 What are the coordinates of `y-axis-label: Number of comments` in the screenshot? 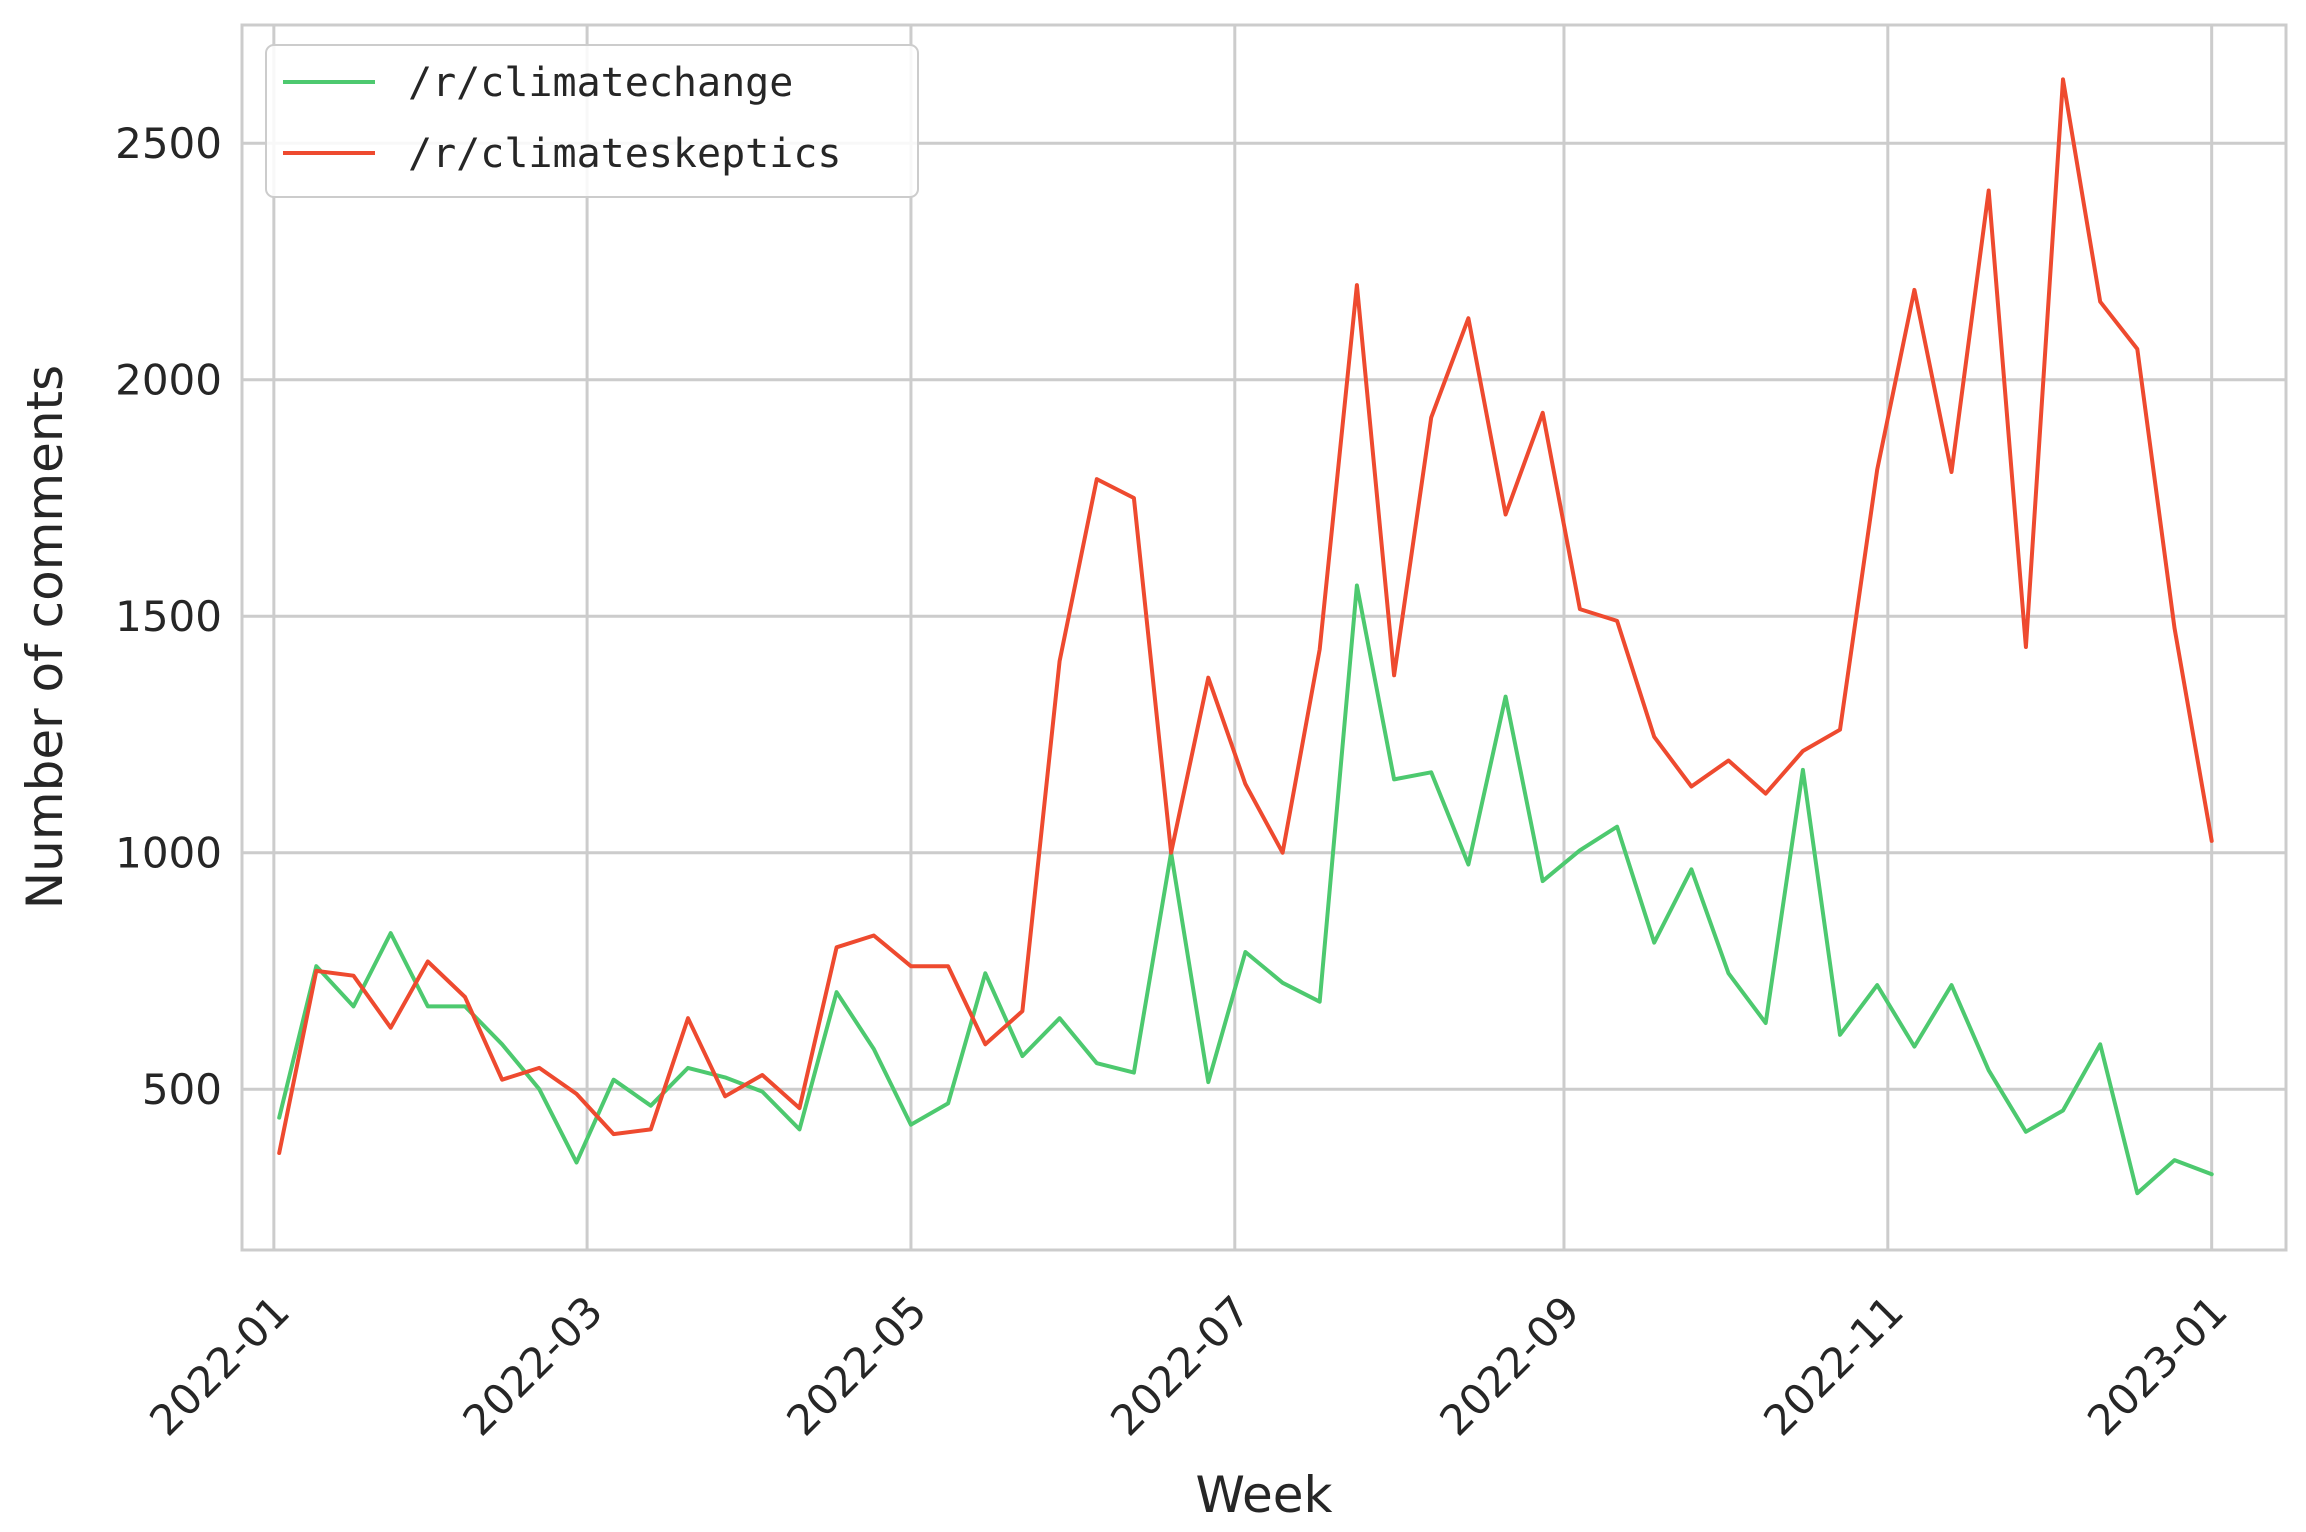 It's located at (45, 637).